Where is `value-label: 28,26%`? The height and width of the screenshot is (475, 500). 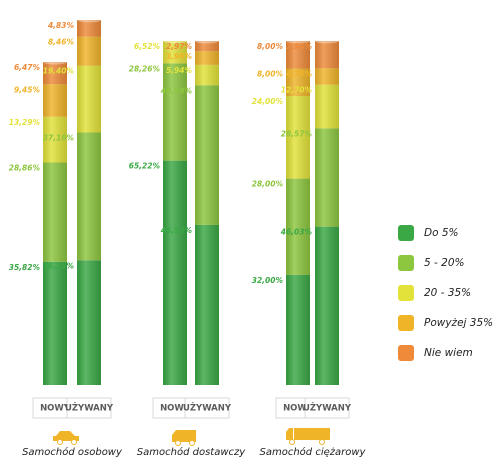 value-label: 28,26% is located at coordinates (145, 68).